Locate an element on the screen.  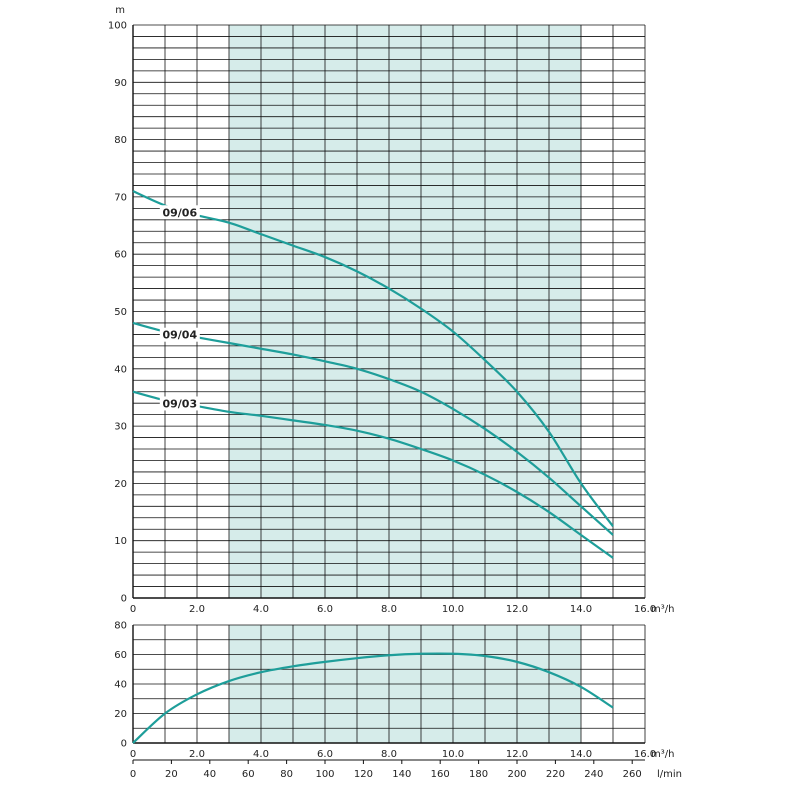
y-tick-label: 10 is located at coordinates (120, 541).